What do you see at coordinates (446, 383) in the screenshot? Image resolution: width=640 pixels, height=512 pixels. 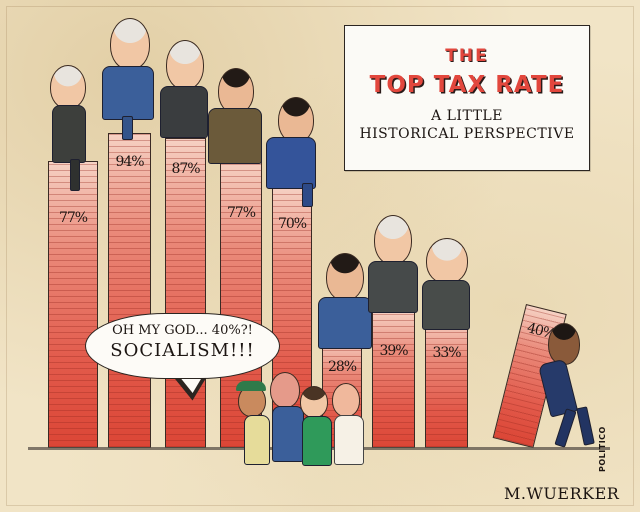 I see `bar-8: 33%` at bounding box center [446, 383].